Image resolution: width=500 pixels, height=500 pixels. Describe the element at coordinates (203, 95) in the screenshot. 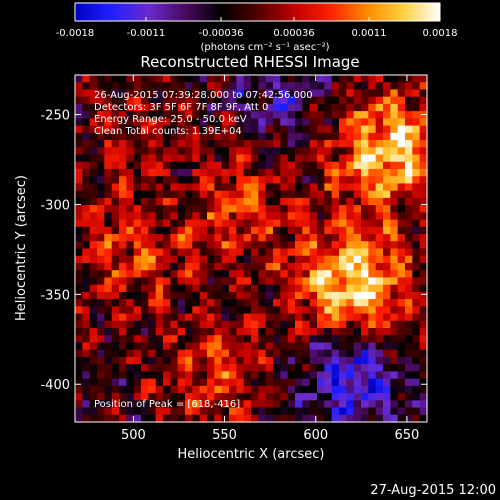

I see `info-line: 26-Aug-2015 07:39:28.000 to 07:42:56.000` at that location.